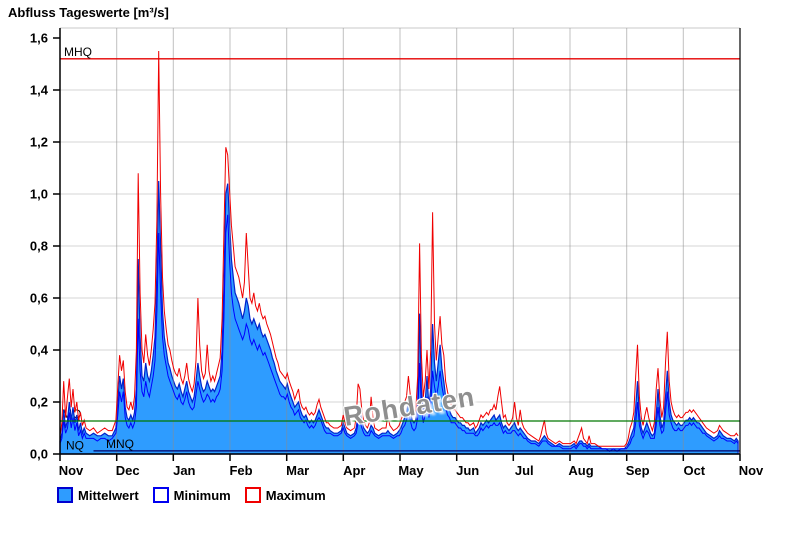 This screenshot has height=550, width=800. What do you see at coordinates (39, 142) in the screenshot?
I see `svg-text: 1,2` at bounding box center [39, 142].